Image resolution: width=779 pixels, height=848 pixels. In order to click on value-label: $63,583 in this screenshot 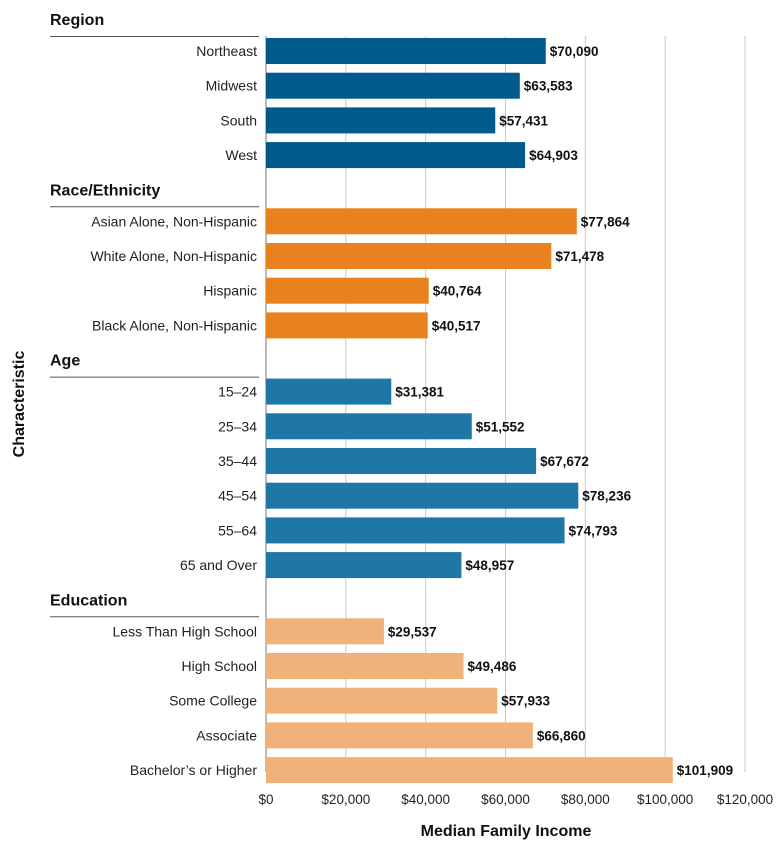, I will do `click(548, 86)`.